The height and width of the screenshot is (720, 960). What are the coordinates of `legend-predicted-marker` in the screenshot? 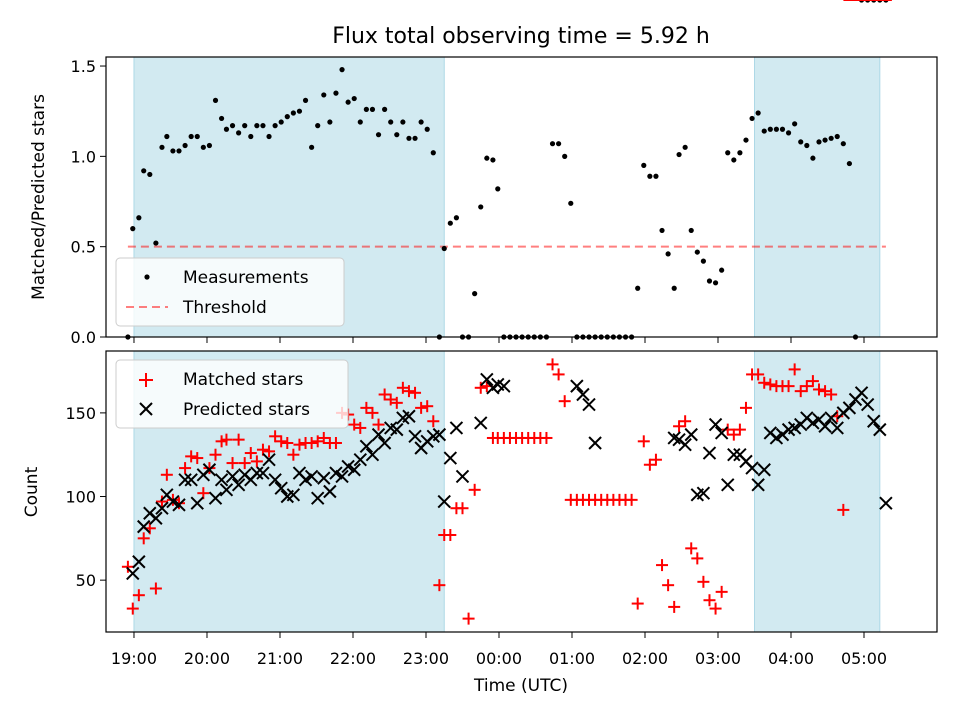 It's located at (146, 409).